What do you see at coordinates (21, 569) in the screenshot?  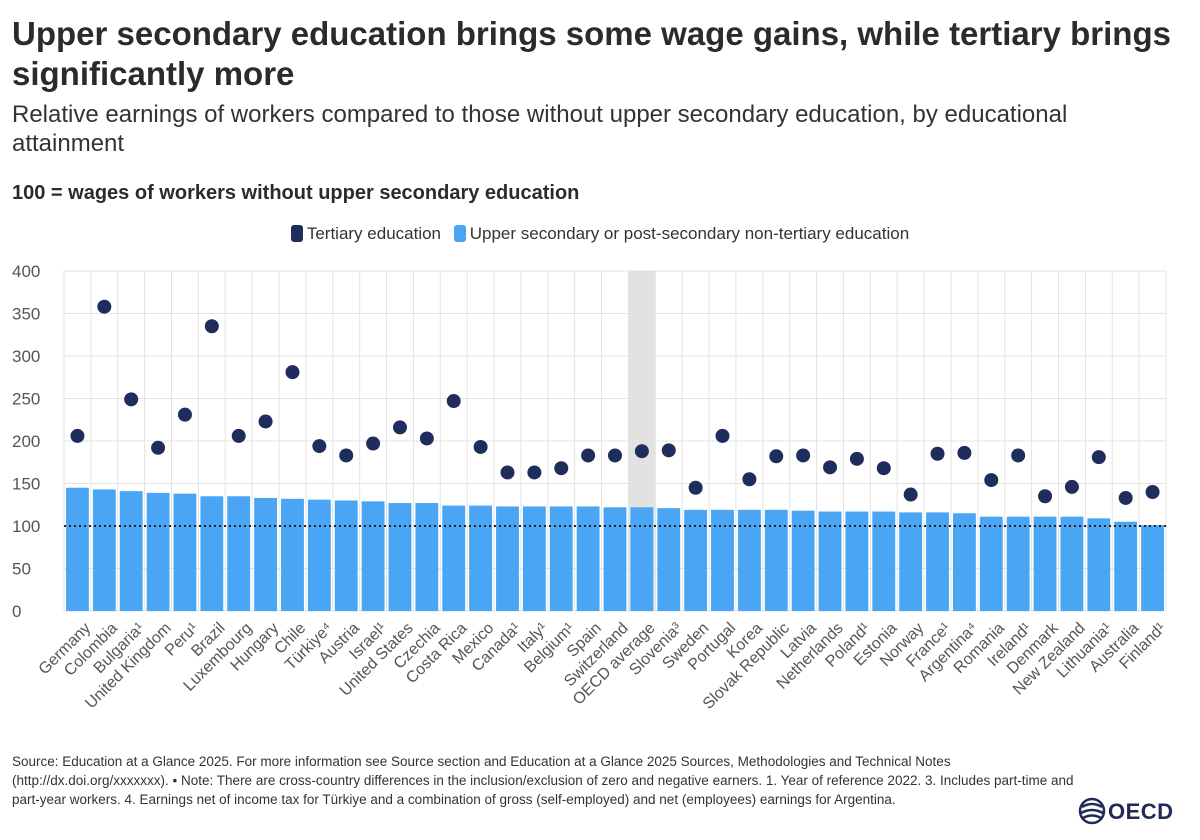 I see `y-tick-label: 50` at bounding box center [21, 569].